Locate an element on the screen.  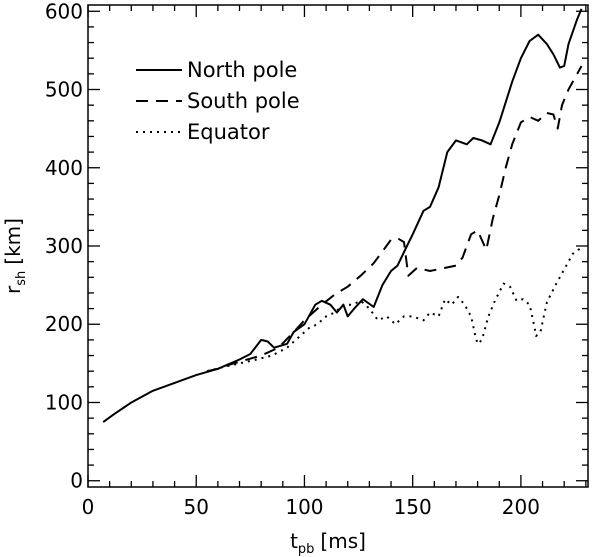
x-tick-label: 150 is located at coordinates (413, 507).